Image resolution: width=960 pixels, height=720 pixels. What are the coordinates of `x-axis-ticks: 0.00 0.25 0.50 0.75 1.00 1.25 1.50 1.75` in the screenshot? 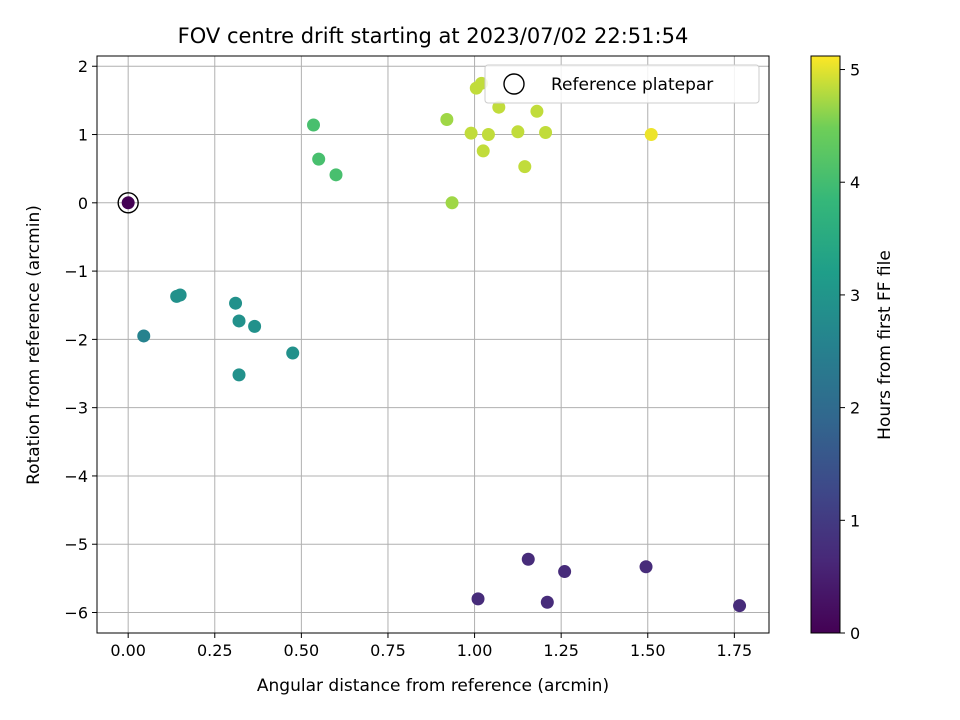 It's located at (431, 646).